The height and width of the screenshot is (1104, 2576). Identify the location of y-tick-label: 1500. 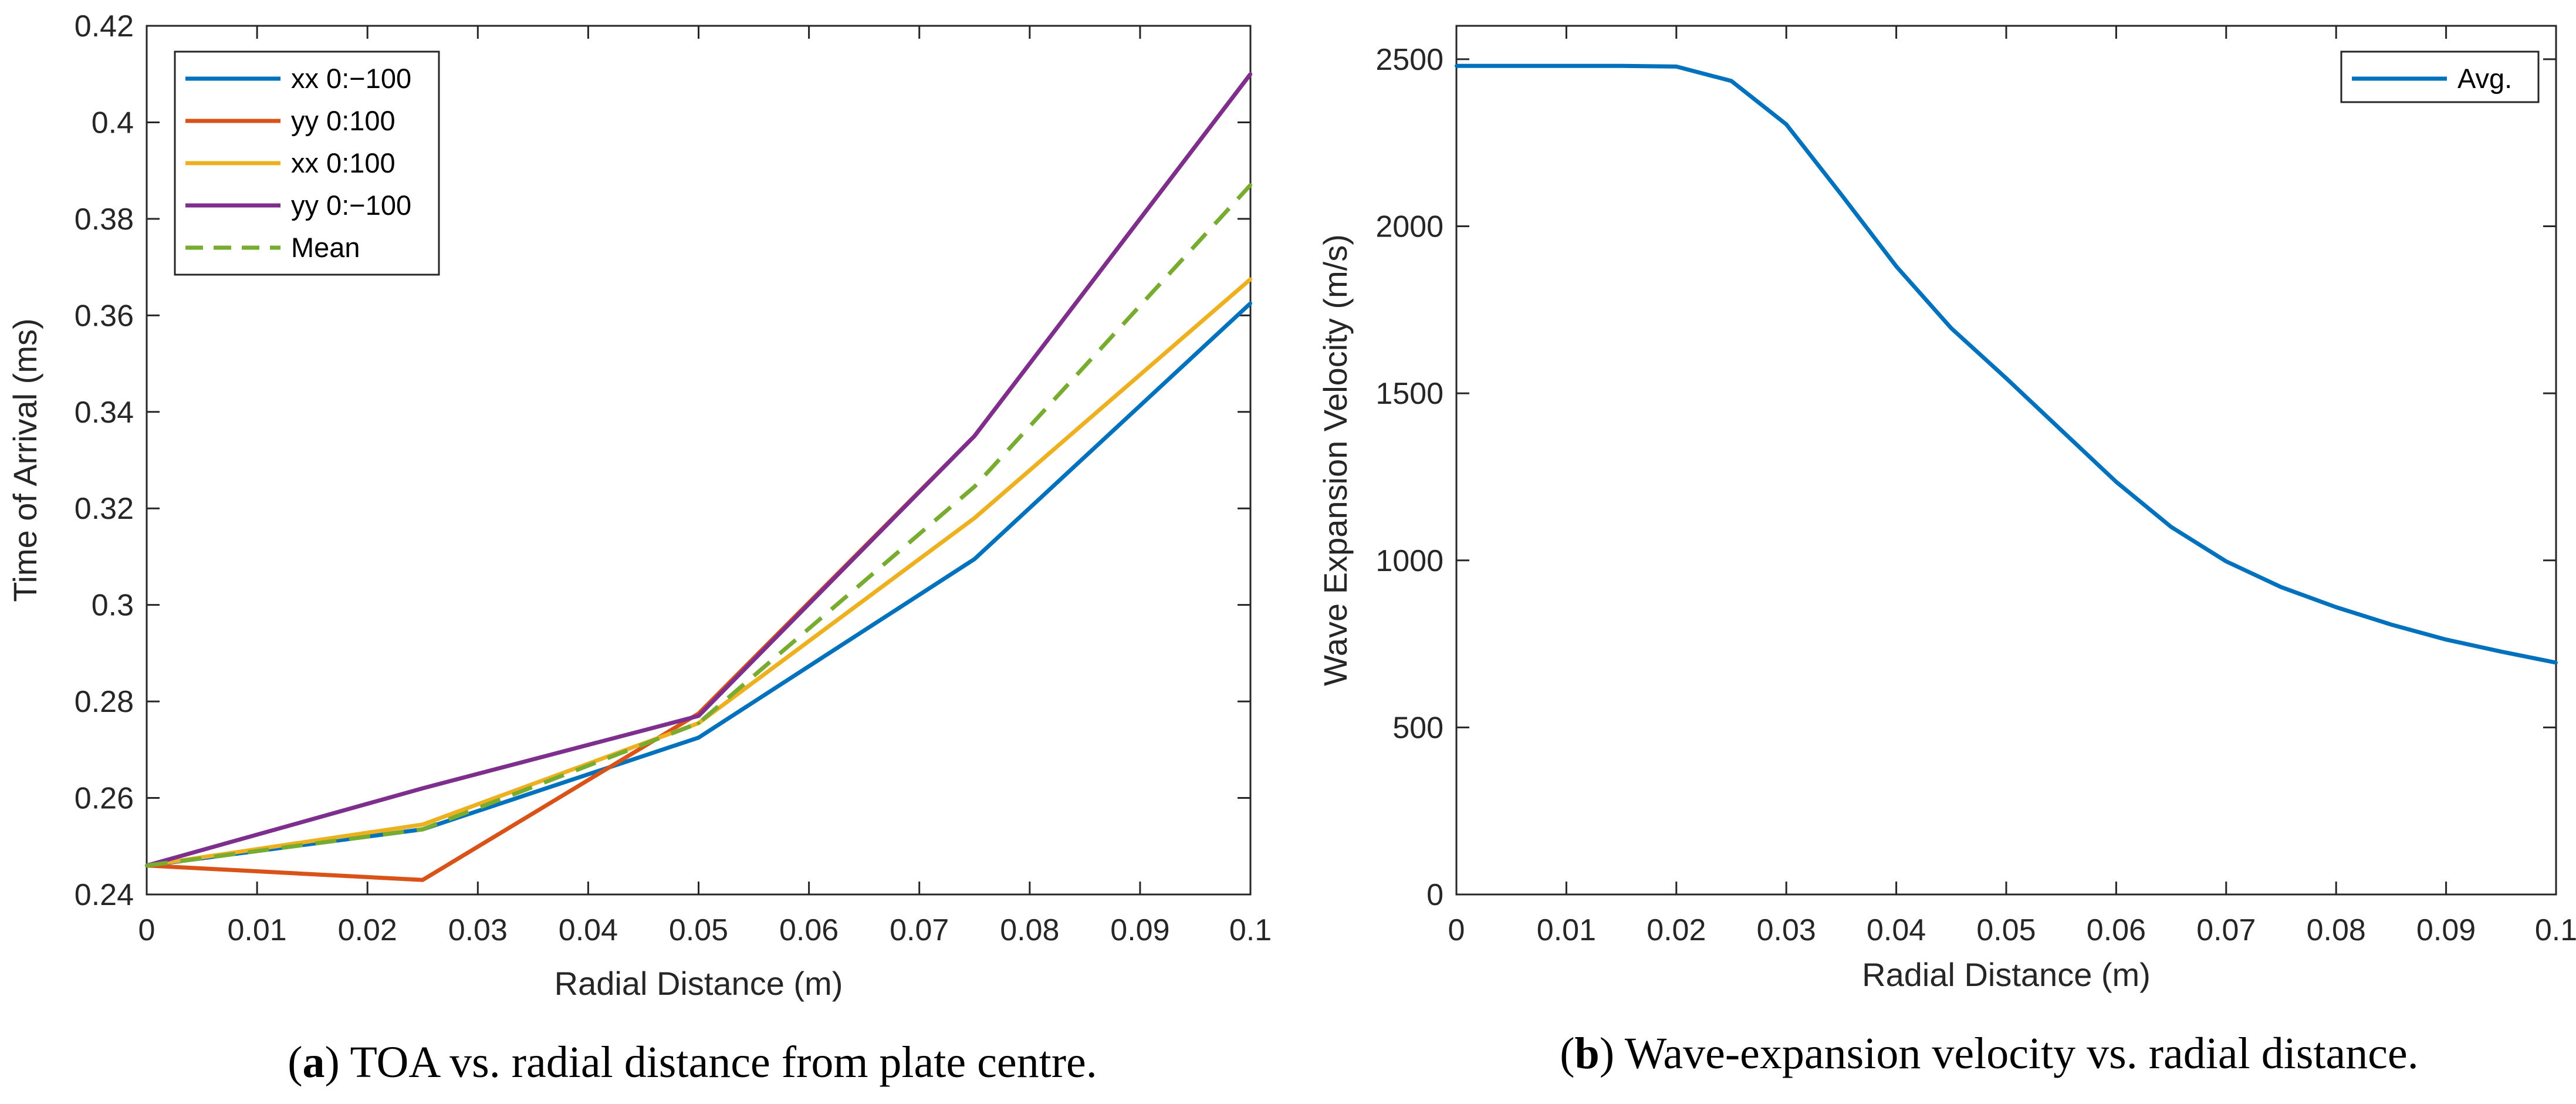
(1409, 394).